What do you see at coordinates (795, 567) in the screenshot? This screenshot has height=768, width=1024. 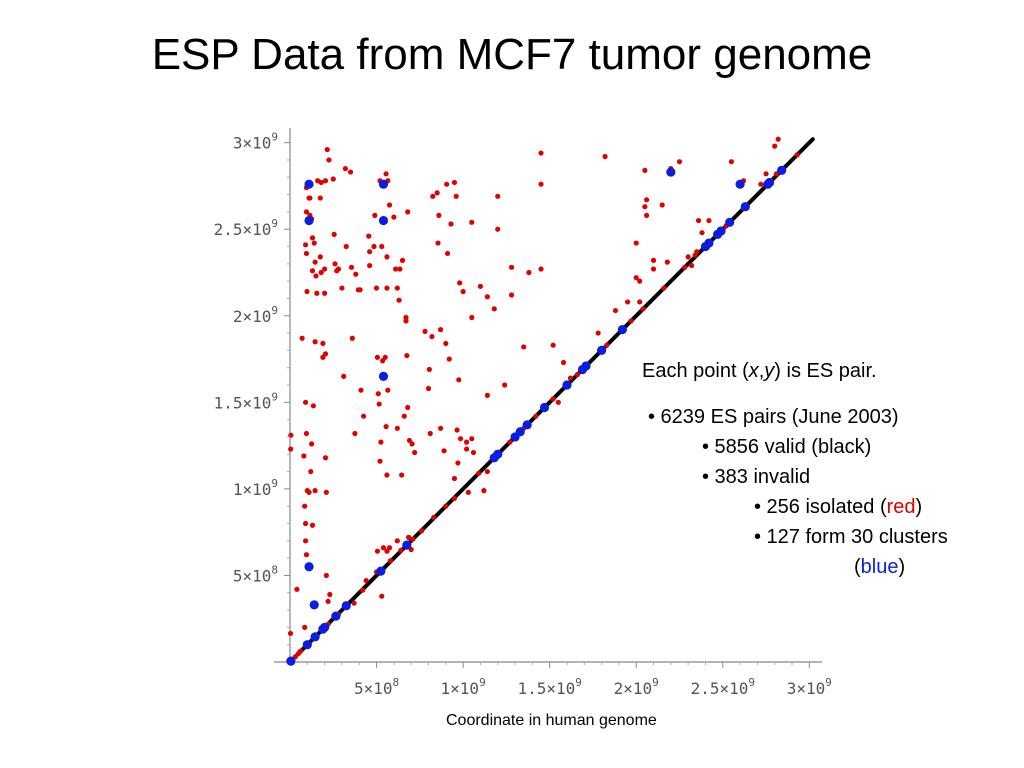 I see `bullet-clusters-color: (blue)` at bounding box center [795, 567].